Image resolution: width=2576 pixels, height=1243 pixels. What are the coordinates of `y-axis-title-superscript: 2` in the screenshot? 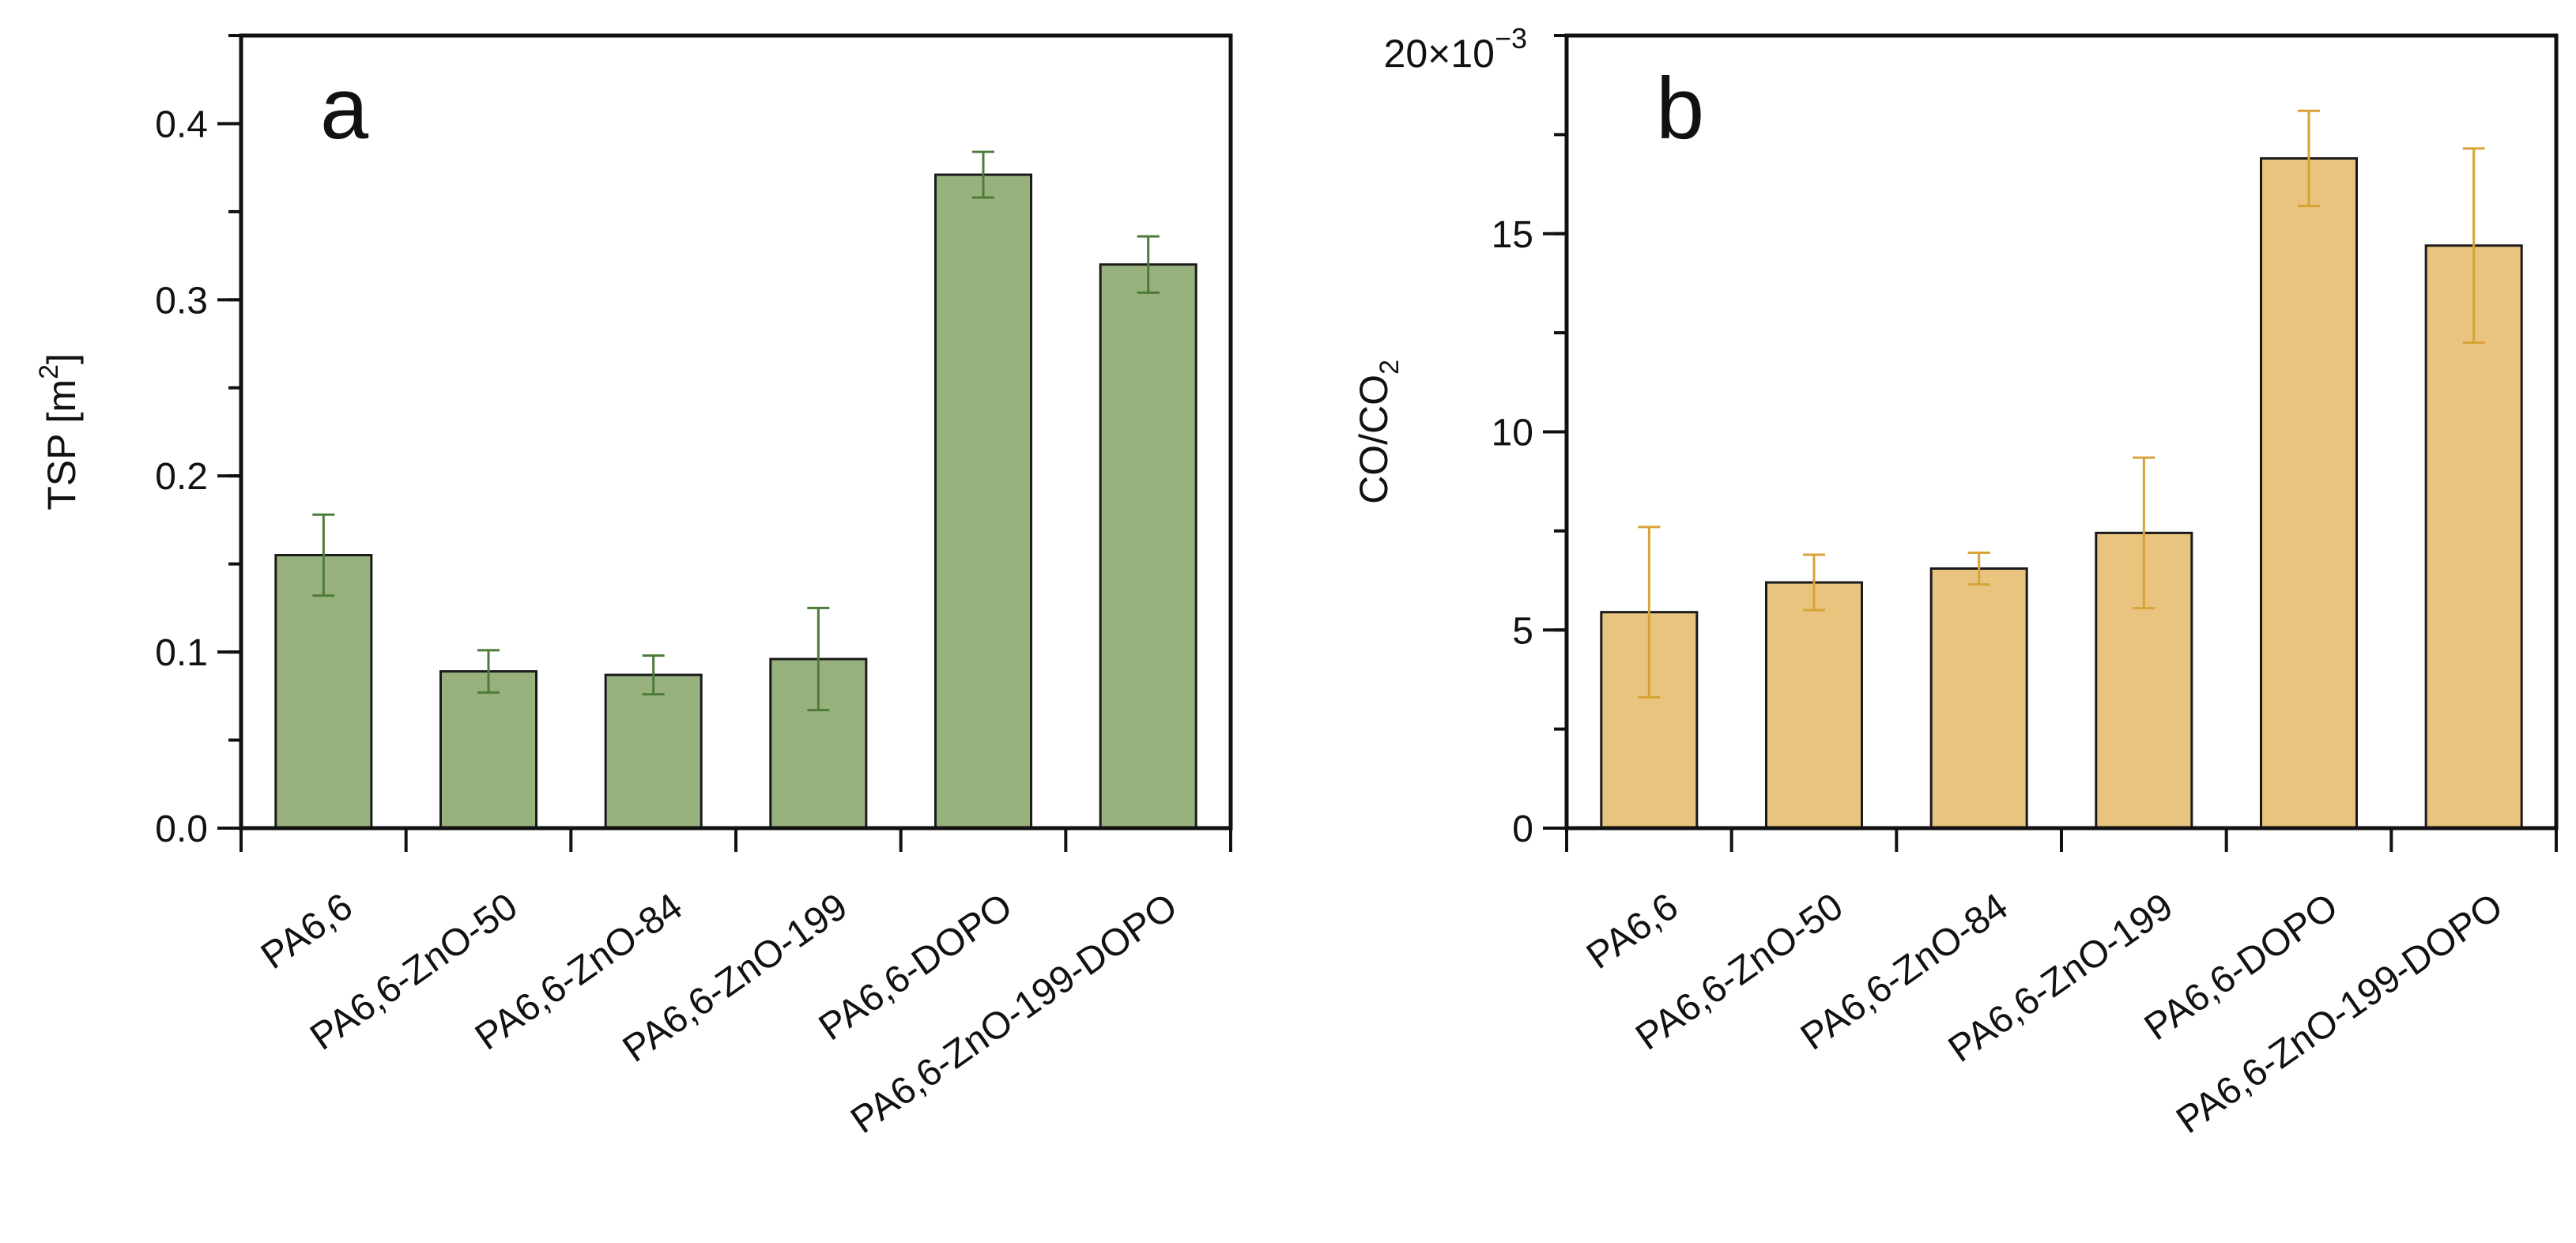 It's located at (49, 371).